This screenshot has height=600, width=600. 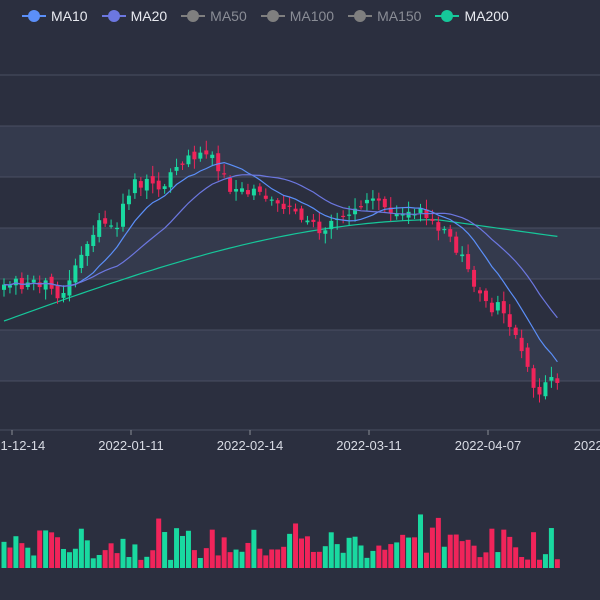 What do you see at coordinates (312, 16) in the screenshot?
I see `legend-label: MA100` at bounding box center [312, 16].